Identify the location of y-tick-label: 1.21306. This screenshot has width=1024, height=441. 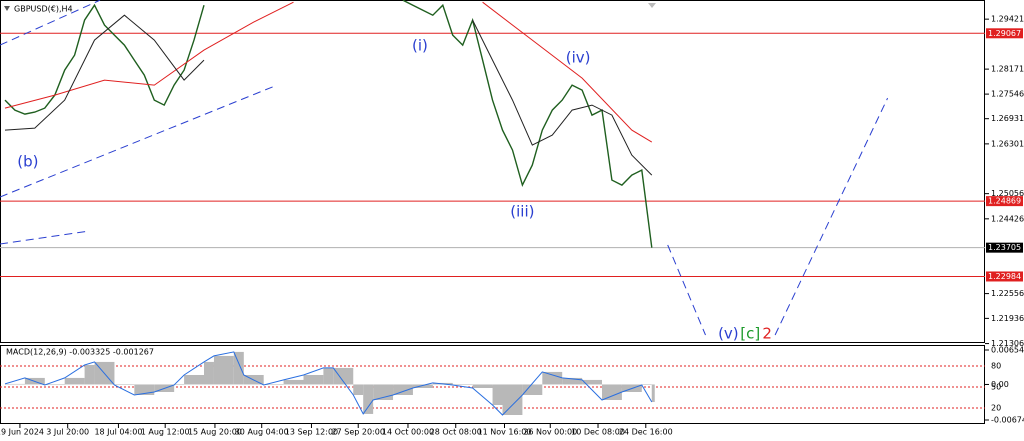
(1007, 343).